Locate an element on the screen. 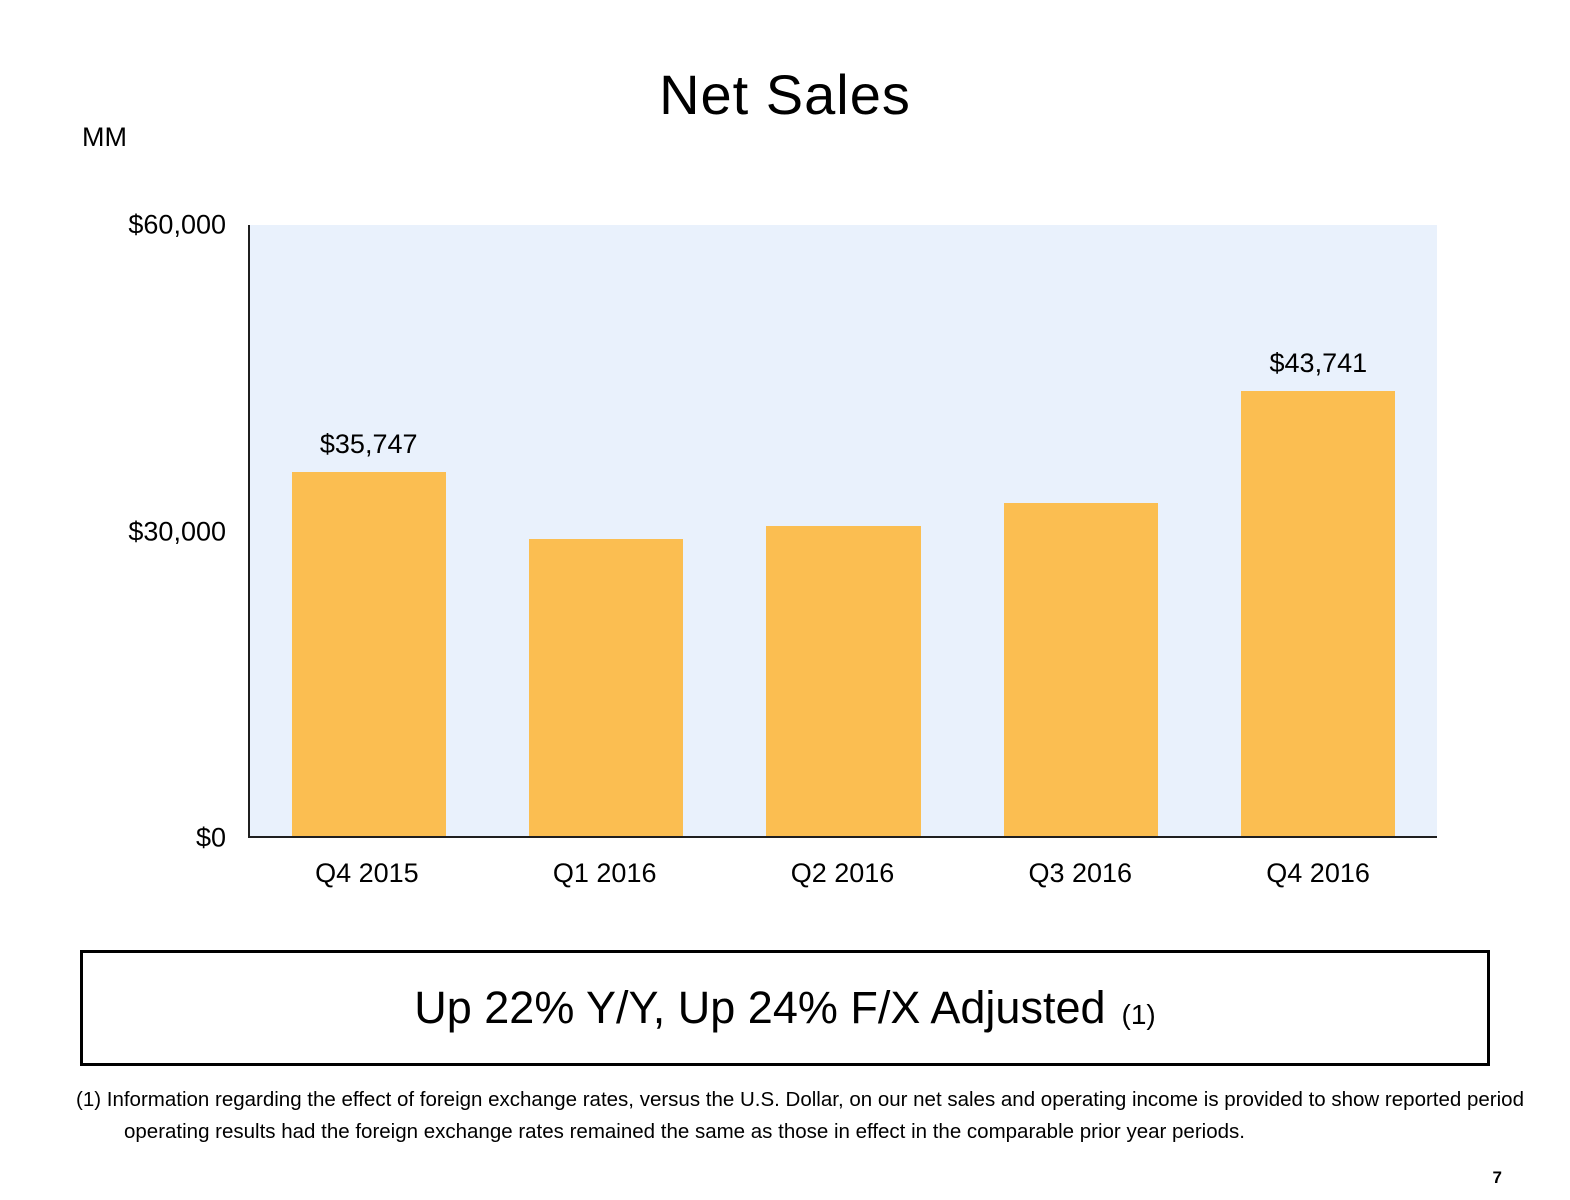 This screenshot has height=1200, width=1570. y-tick-label: $60,000 is located at coordinates (177, 224).